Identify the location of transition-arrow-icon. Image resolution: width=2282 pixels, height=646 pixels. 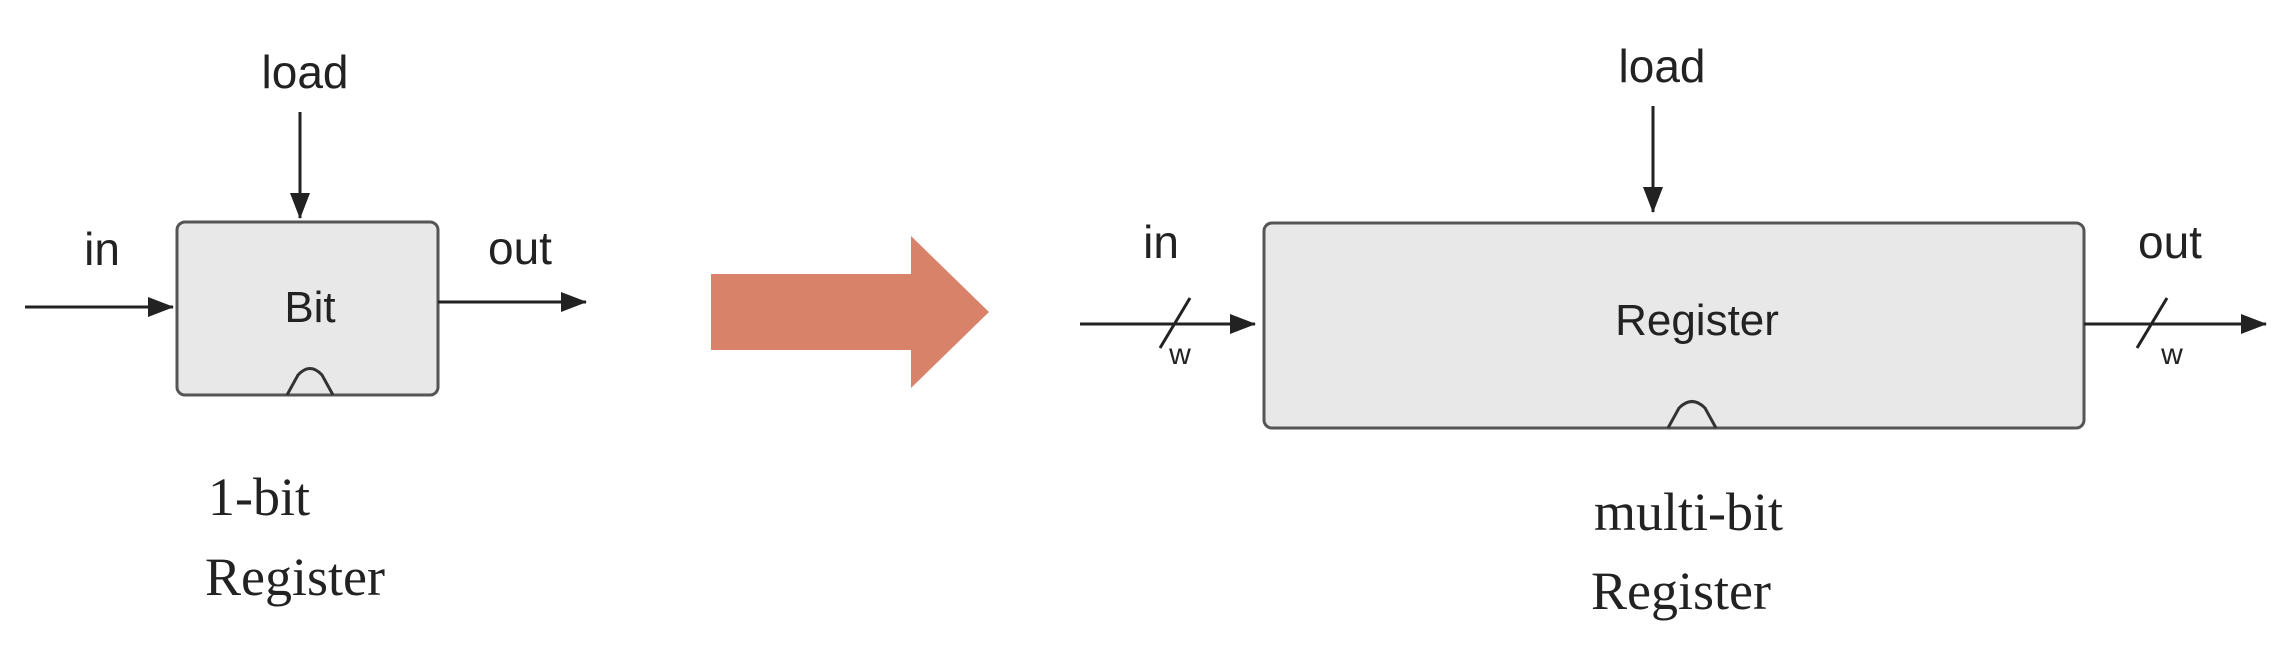
(850, 312).